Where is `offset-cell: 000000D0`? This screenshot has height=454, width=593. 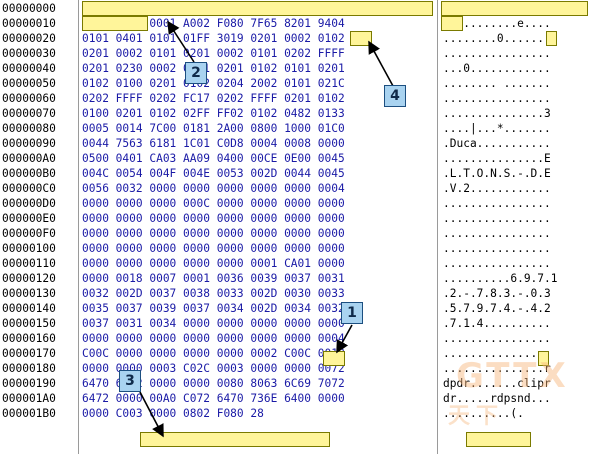
offset-cell: 000000D0 is located at coordinates (29, 203).